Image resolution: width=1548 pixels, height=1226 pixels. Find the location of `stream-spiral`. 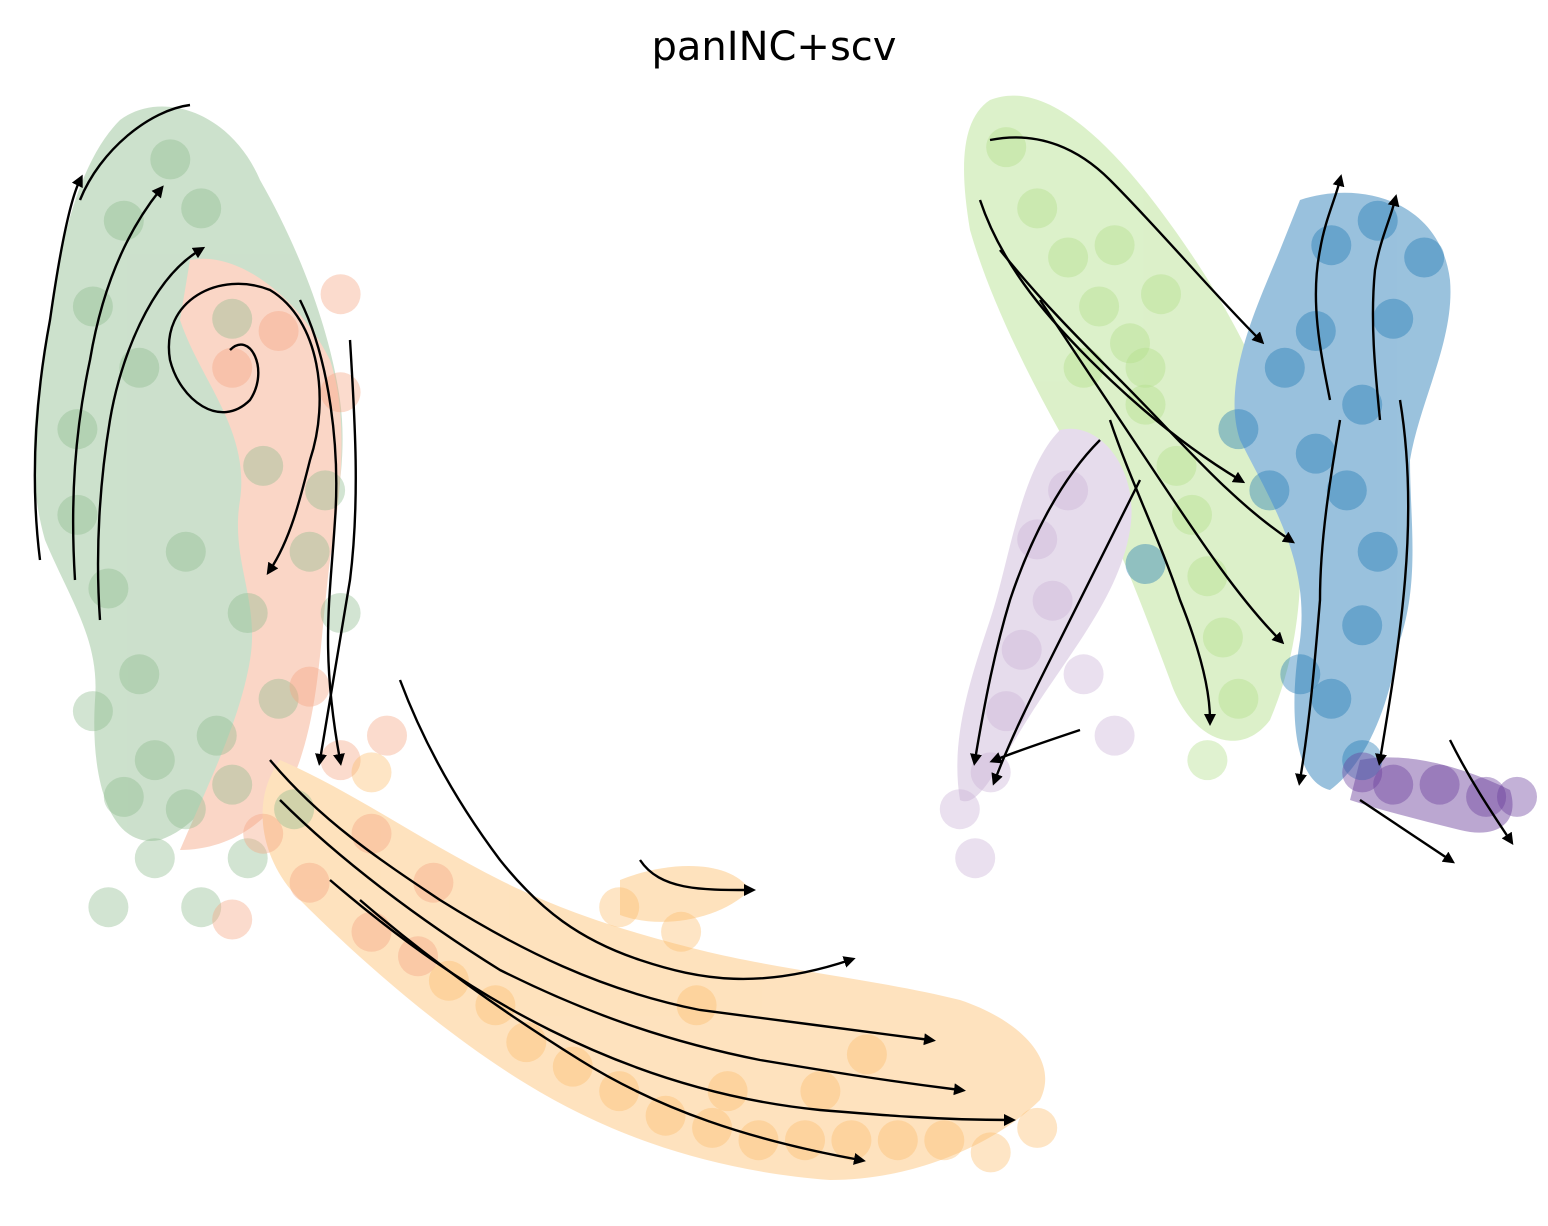

stream-spiral is located at coordinates (244, 428).